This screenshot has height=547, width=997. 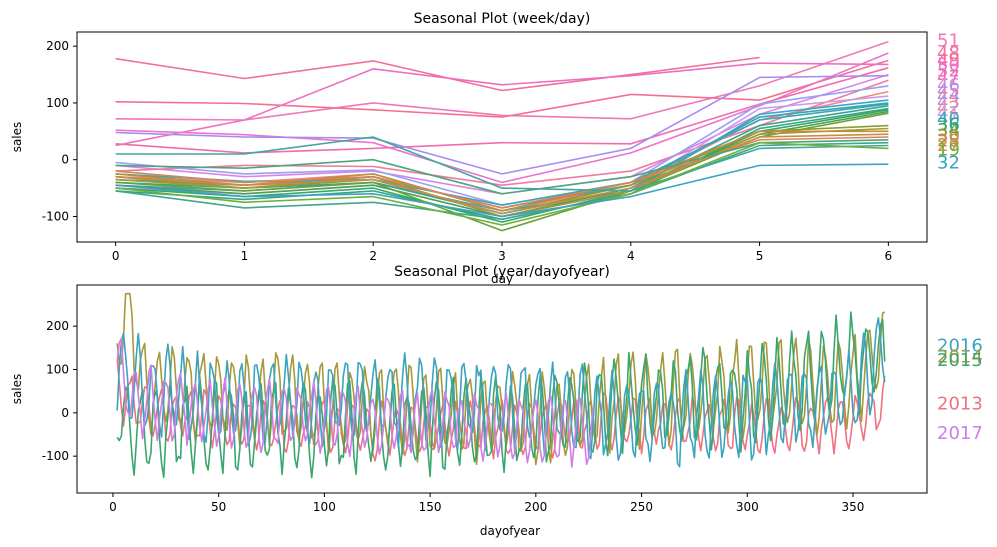 What do you see at coordinates (960, 346) in the screenshot?
I see `end-label-2016: 2016` at bounding box center [960, 346].